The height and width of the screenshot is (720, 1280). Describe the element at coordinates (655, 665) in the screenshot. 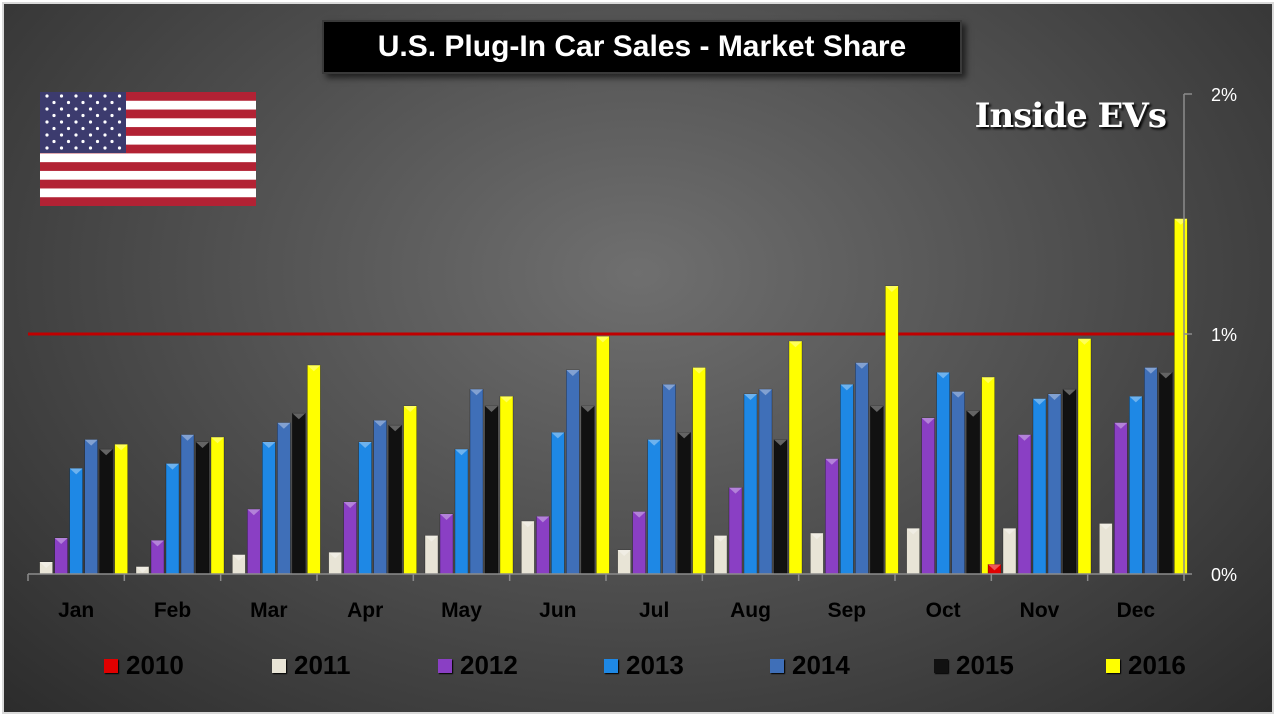

I see `legend-label-2013: 2013` at that location.